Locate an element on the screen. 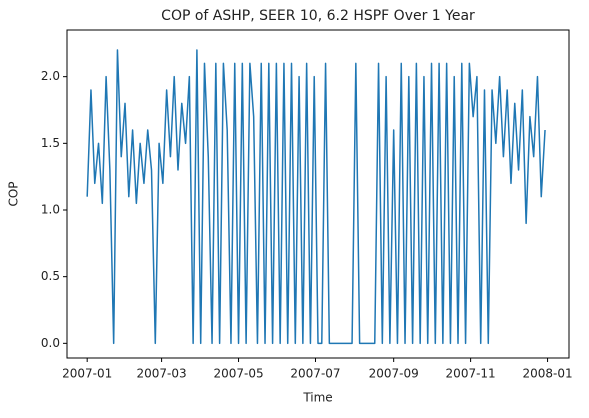  x-tick-label: 2007-09 is located at coordinates (394, 374).